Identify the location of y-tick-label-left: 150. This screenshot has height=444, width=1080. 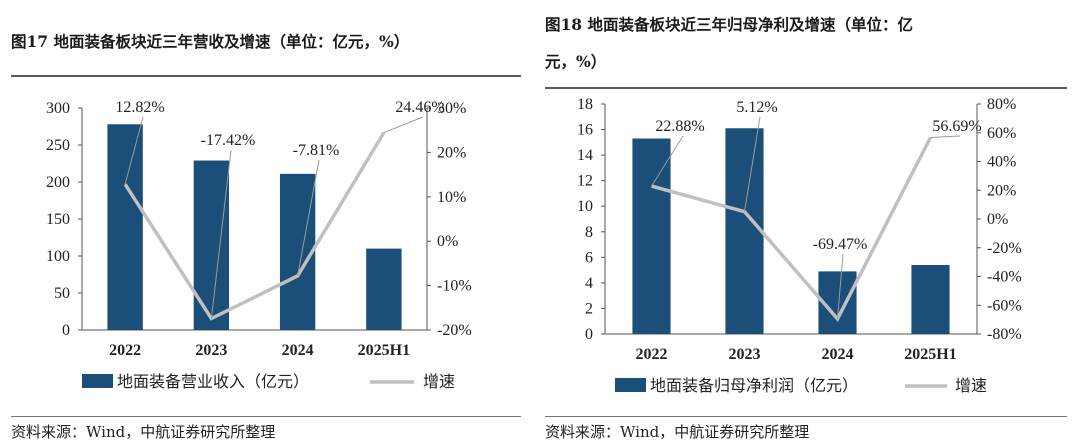
(58, 219).